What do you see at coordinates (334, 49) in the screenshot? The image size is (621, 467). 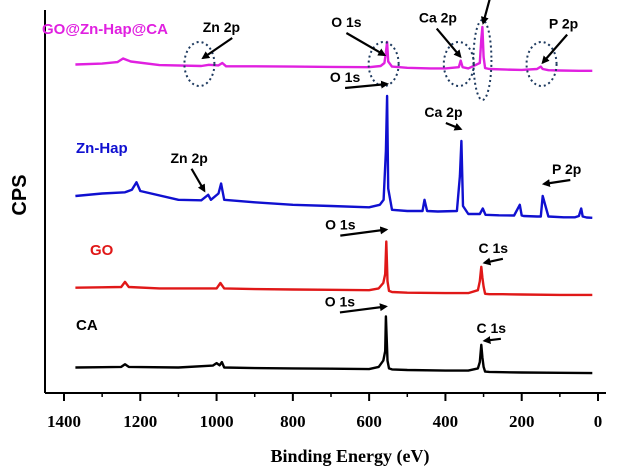 I see `series-line-go-zn-hap-ca` at bounding box center [334, 49].